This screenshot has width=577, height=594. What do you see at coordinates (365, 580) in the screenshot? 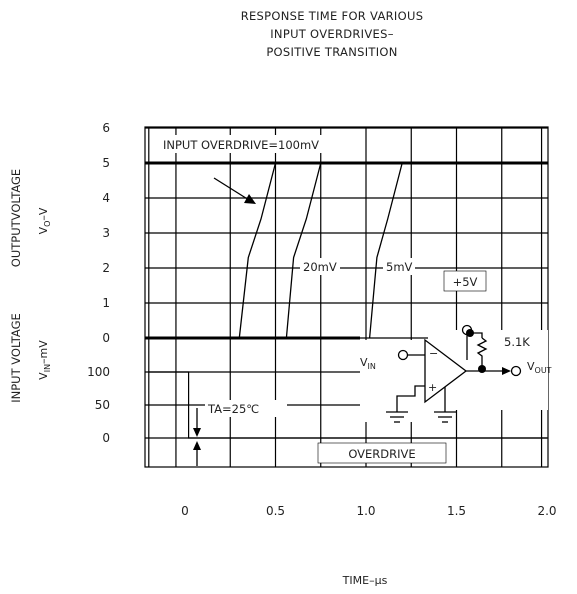
I see `x-axis-label: TIME–μs` at bounding box center [365, 580].